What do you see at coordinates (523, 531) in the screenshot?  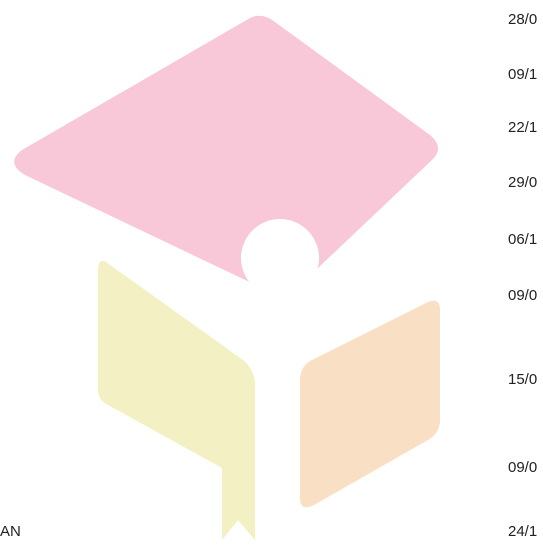 I see `date-text: 24/1` at bounding box center [523, 531].